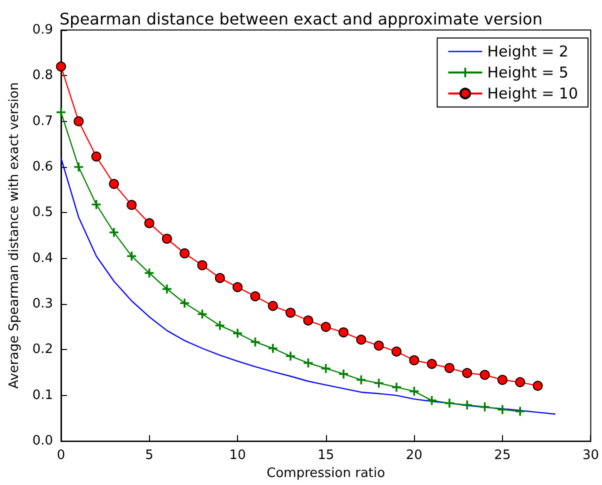 Image resolution: width=602 pixels, height=485 pixels. What do you see at coordinates (237, 456) in the screenshot?
I see `x-tick-label: 10` at bounding box center [237, 456].